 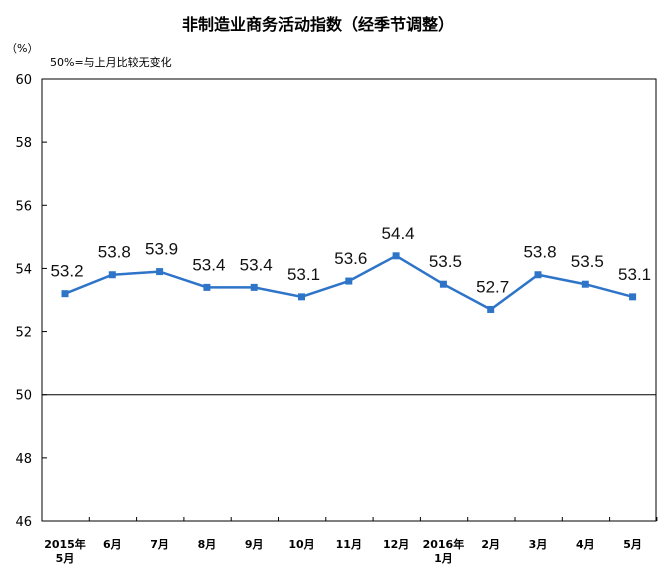 I want to click on data-label: 53.2, so click(x=66, y=271).